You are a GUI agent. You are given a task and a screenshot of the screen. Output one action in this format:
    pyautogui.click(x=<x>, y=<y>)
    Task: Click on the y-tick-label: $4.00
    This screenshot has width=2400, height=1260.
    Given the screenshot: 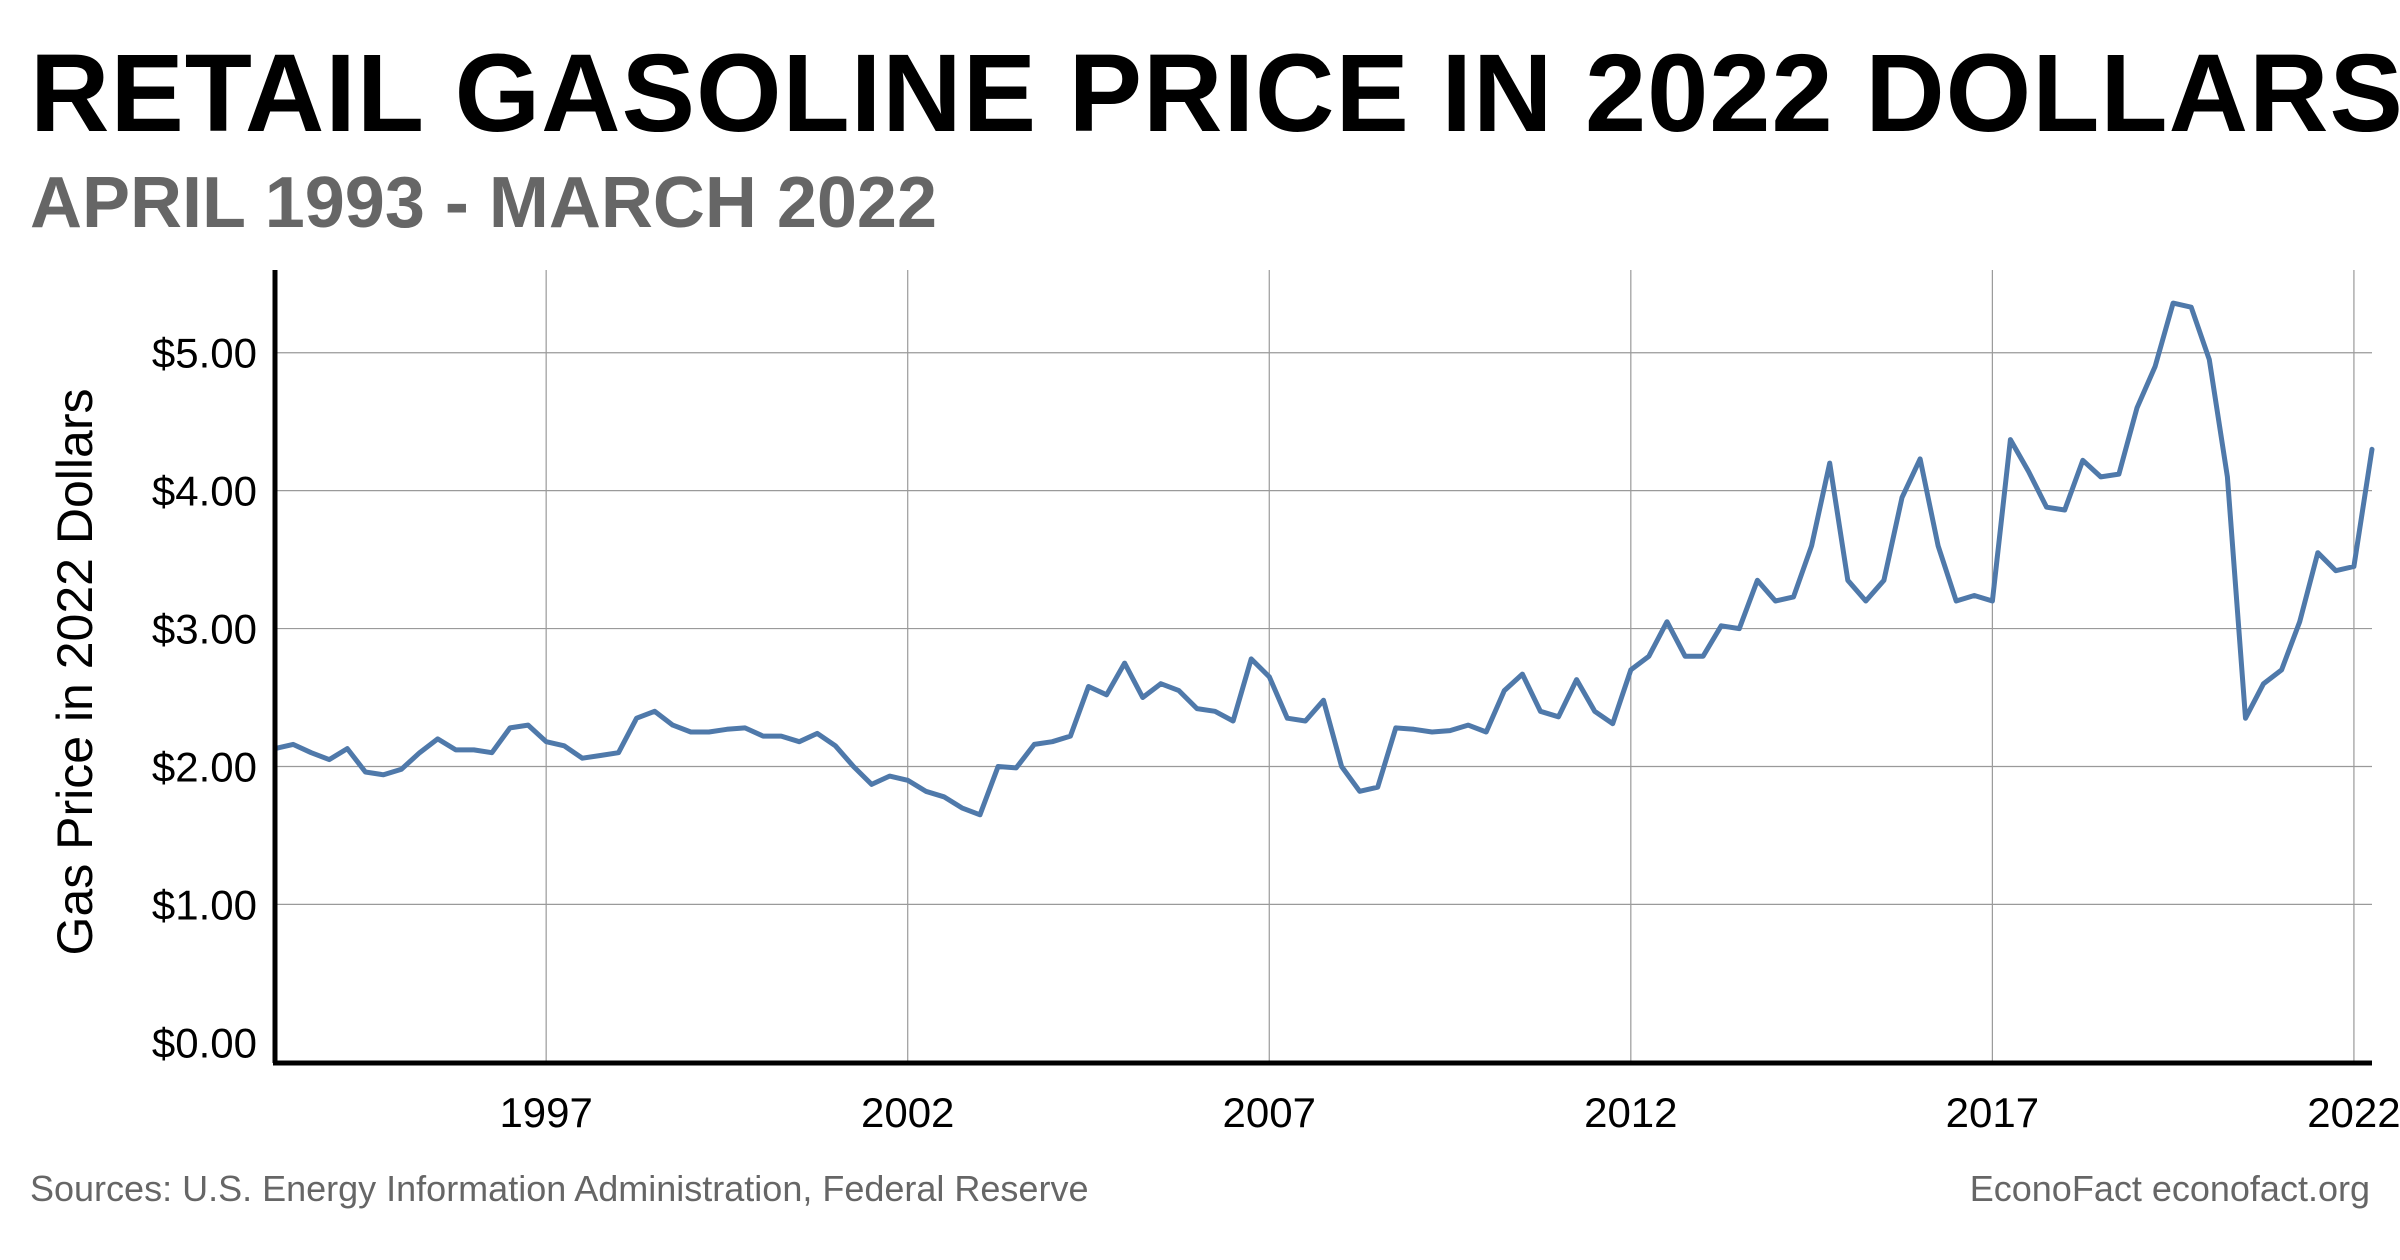 What is the action you would take?
    pyautogui.click(x=204, y=491)
    